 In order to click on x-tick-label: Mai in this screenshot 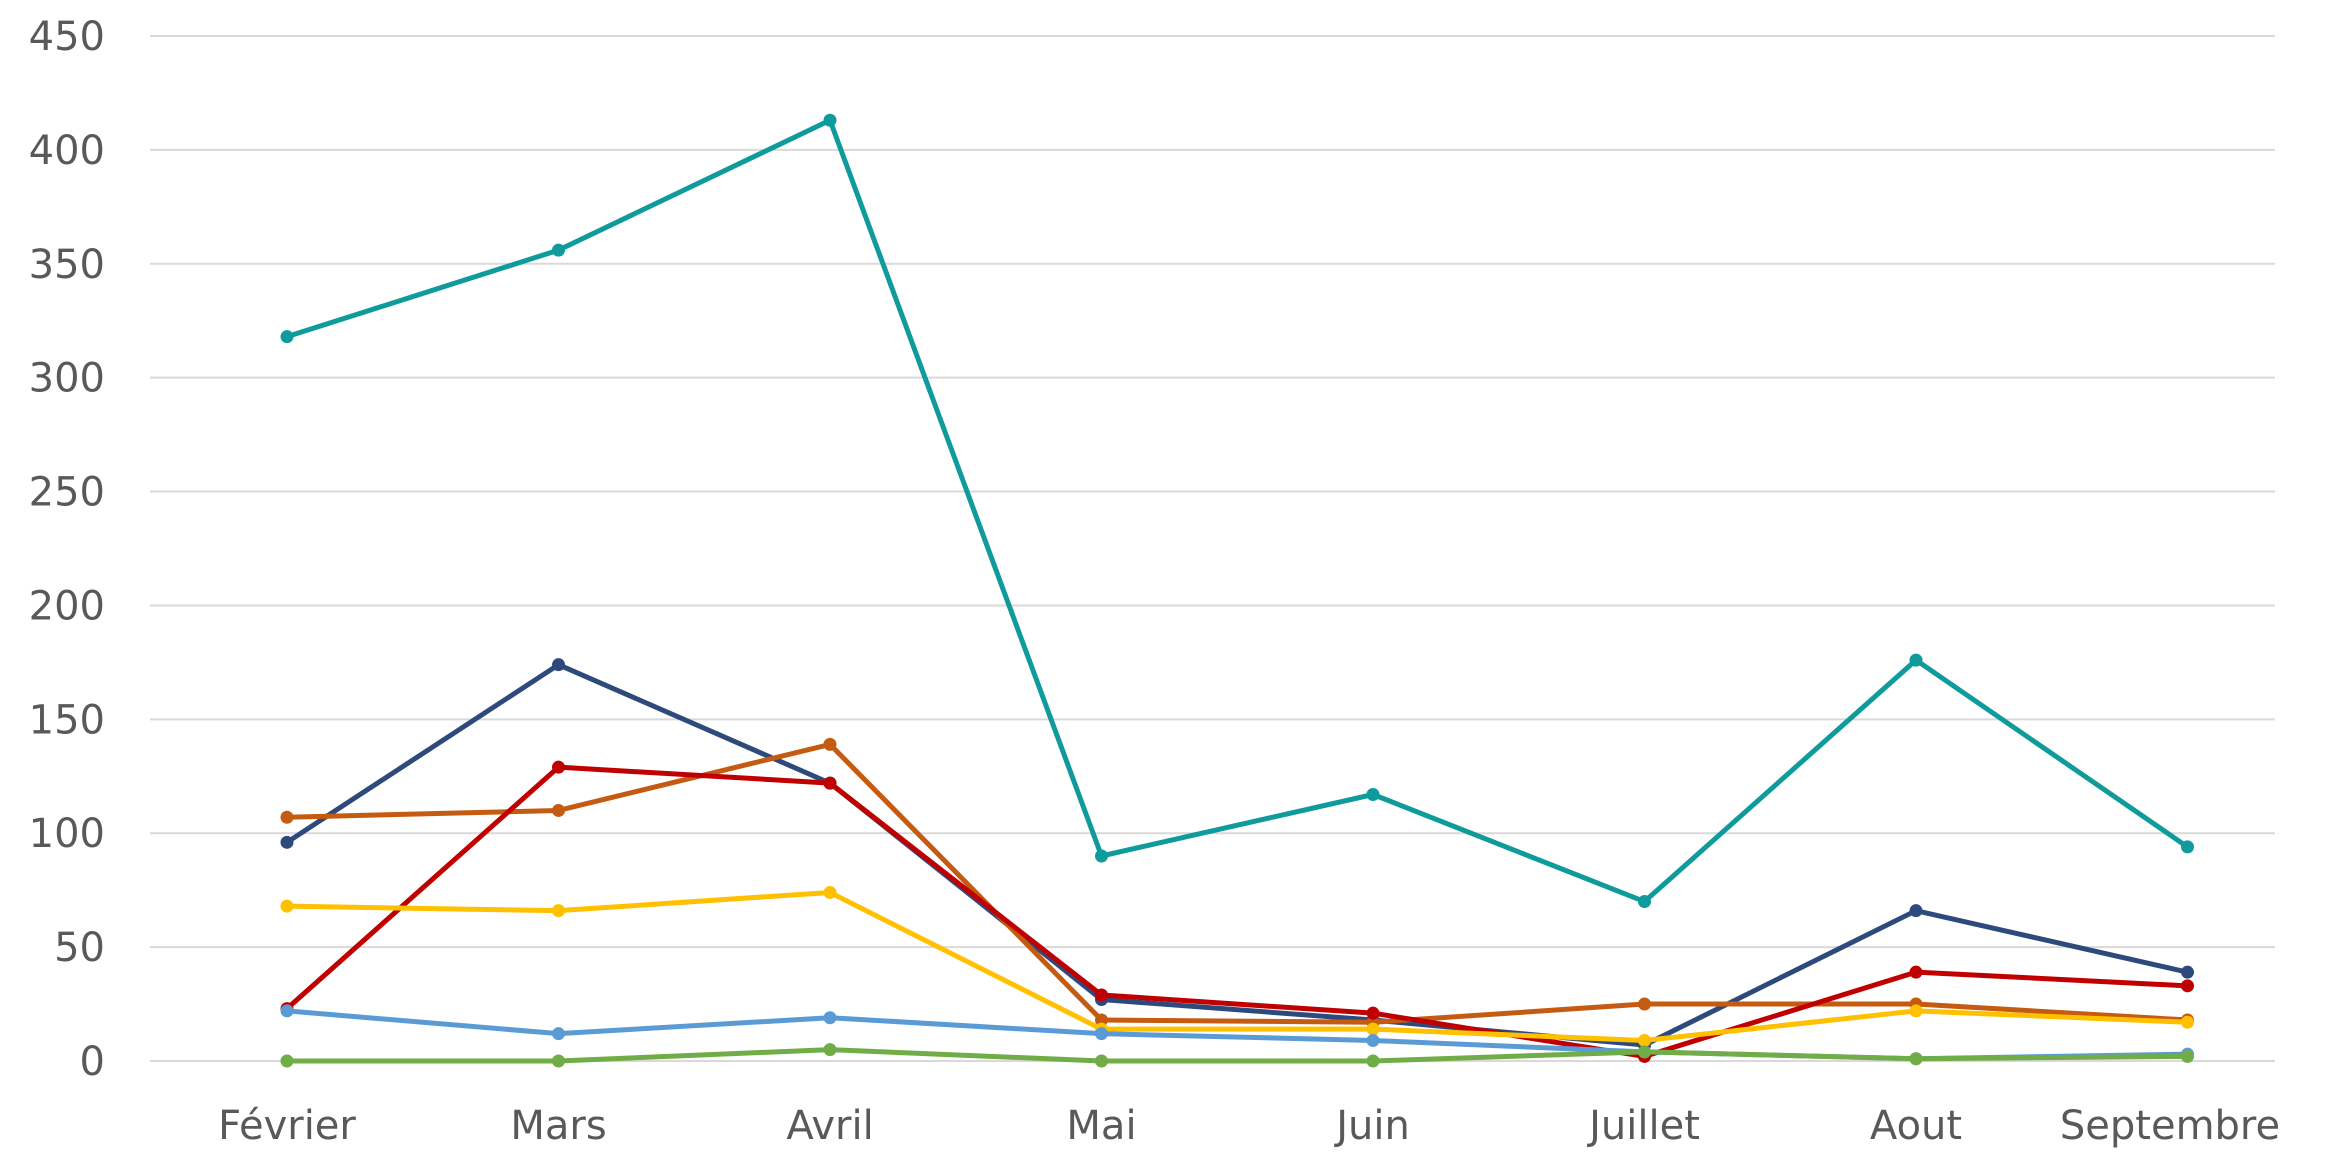, I will do `click(1101, 1126)`.